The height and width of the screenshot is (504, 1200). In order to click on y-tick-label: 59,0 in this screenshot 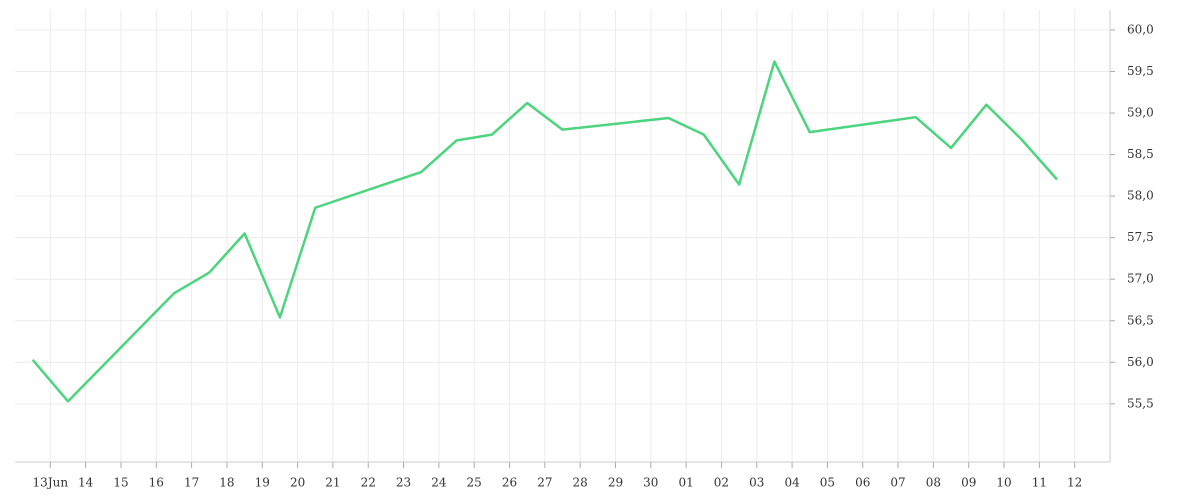, I will do `click(1140, 113)`.